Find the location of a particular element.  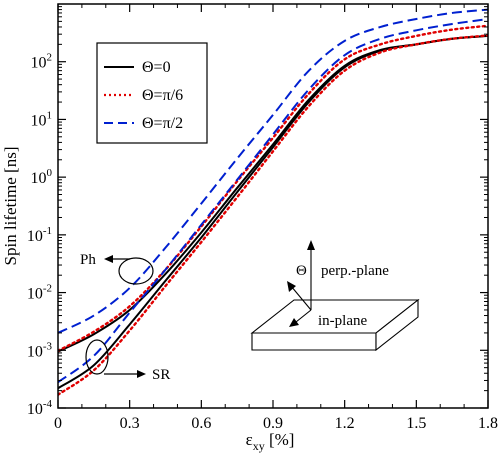

x-tick-label: 0 is located at coordinates (58, 423).